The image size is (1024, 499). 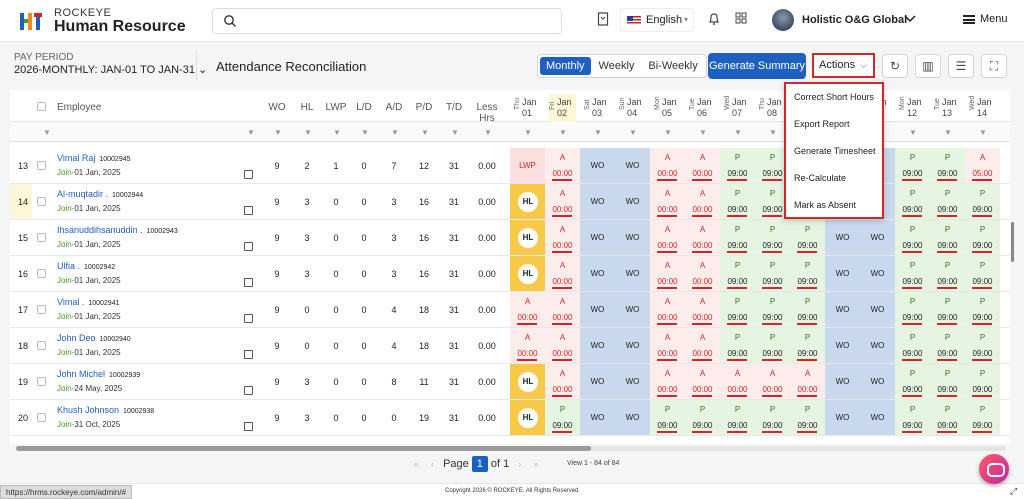 I want to click on employee-name-link: Ulfia ., so click(x=69, y=266).